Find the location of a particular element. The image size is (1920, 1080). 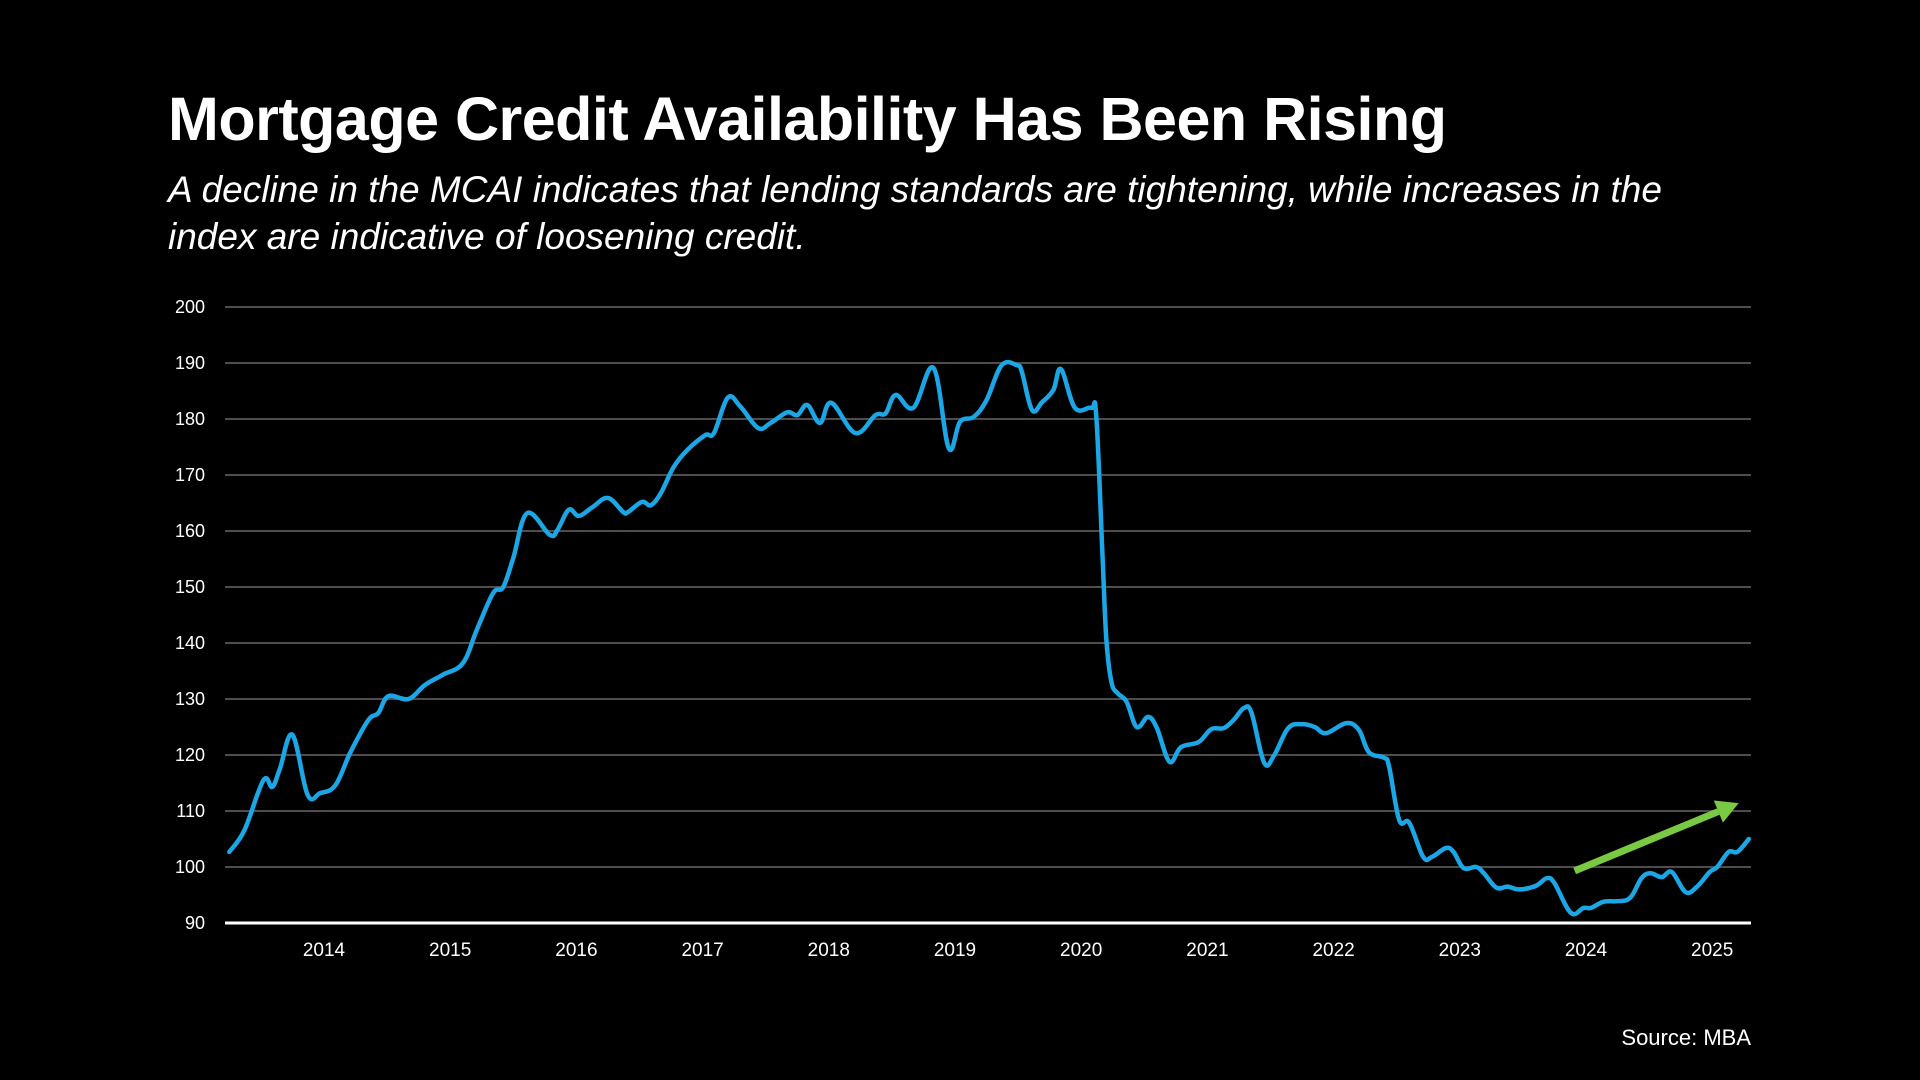

y-tick-label: 190 is located at coordinates (190, 363).